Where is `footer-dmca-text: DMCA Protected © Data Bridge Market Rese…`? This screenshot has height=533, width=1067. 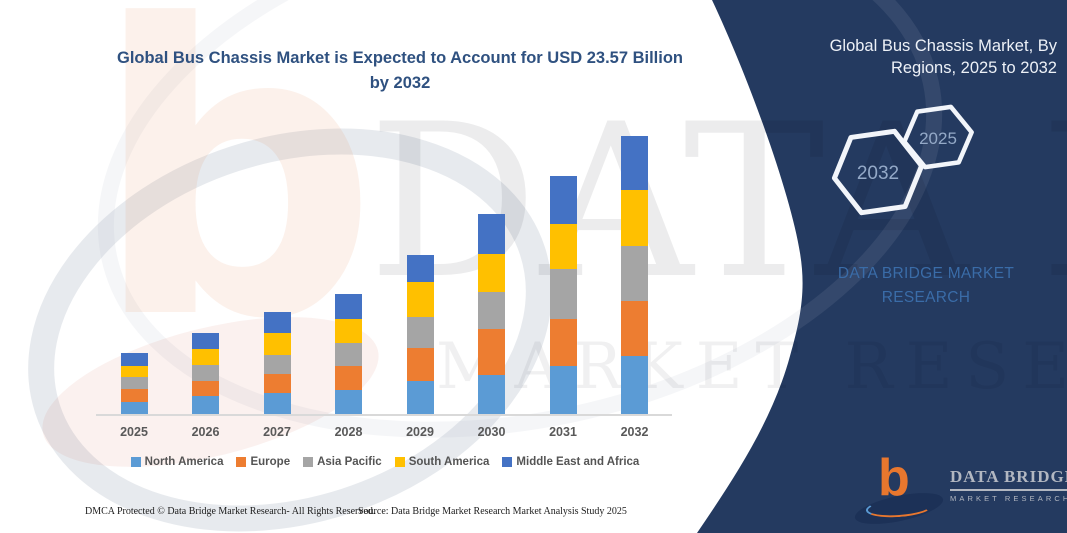 footer-dmca-text: DMCA Protected © Data Bridge Market Rese… is located at coordinates (230, 511).